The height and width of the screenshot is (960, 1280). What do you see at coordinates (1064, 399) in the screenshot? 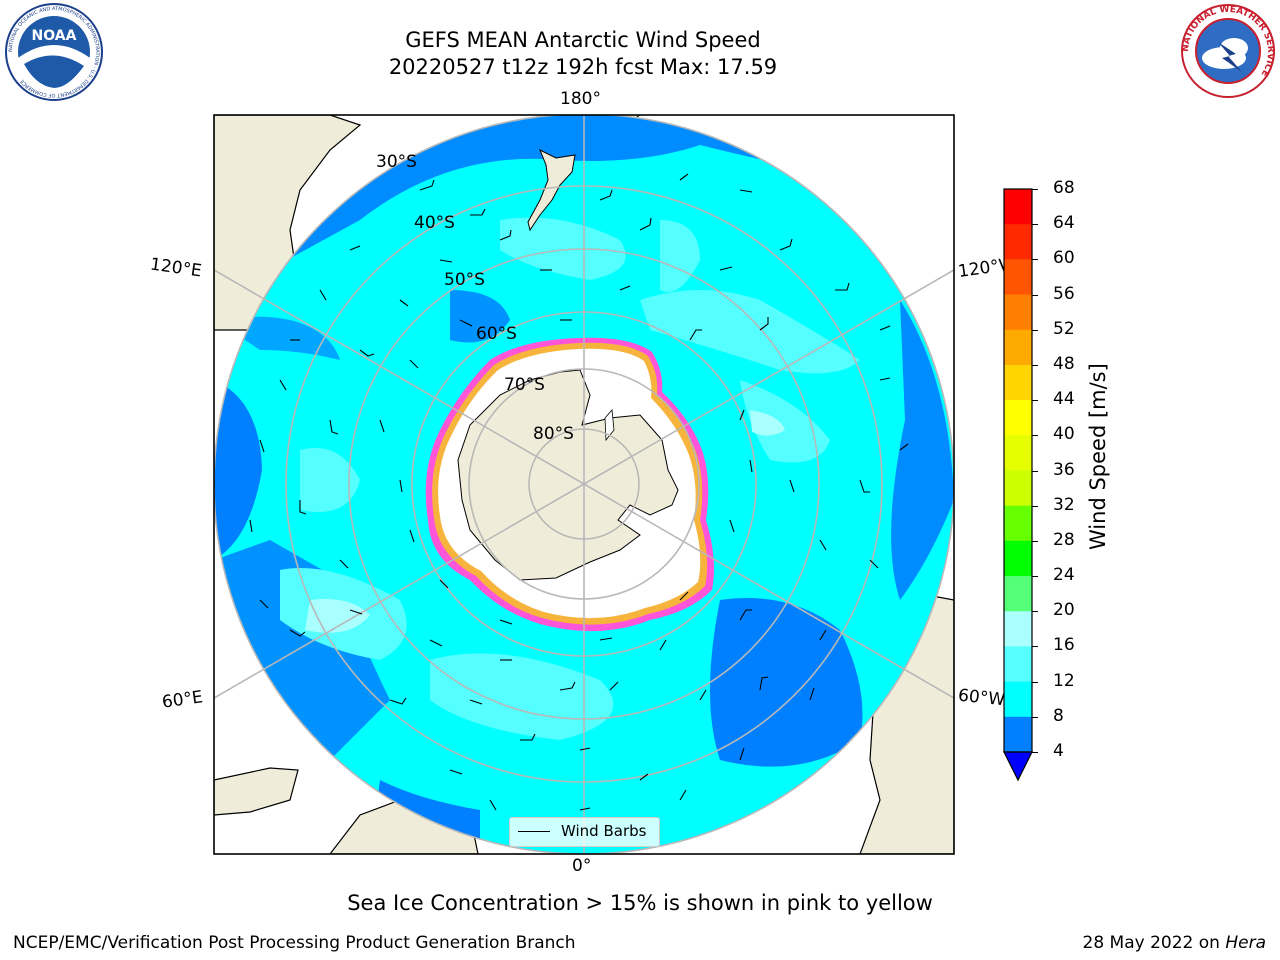
I see `colorbar-tick-label: 44` at bounding box center [1064, 399].